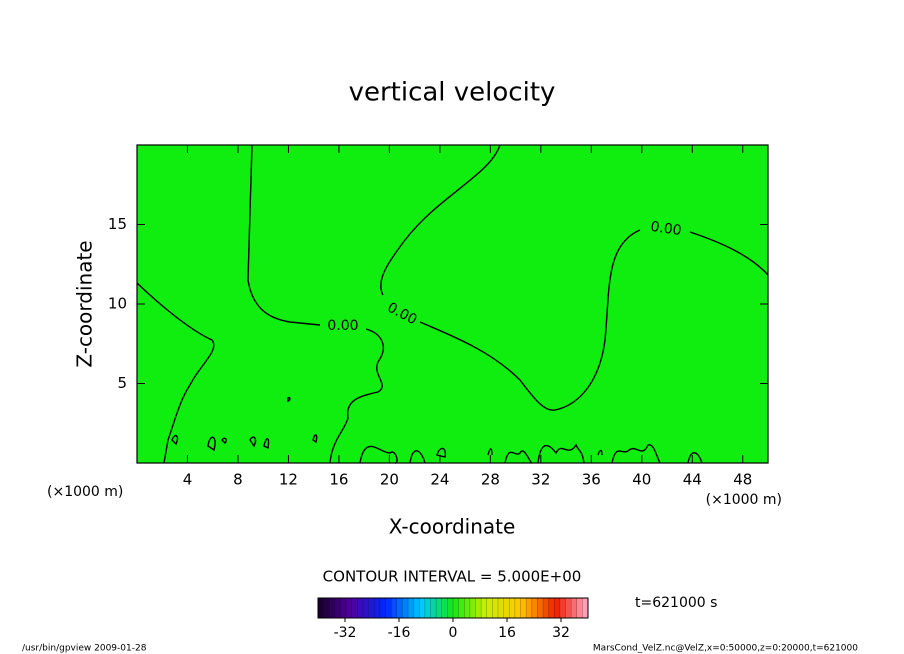  Describe the element at coordinates (452, 577) in the screenshot. I see `contour-interval: CONTOUR INTERVAL = 5.000E+00` at that location.